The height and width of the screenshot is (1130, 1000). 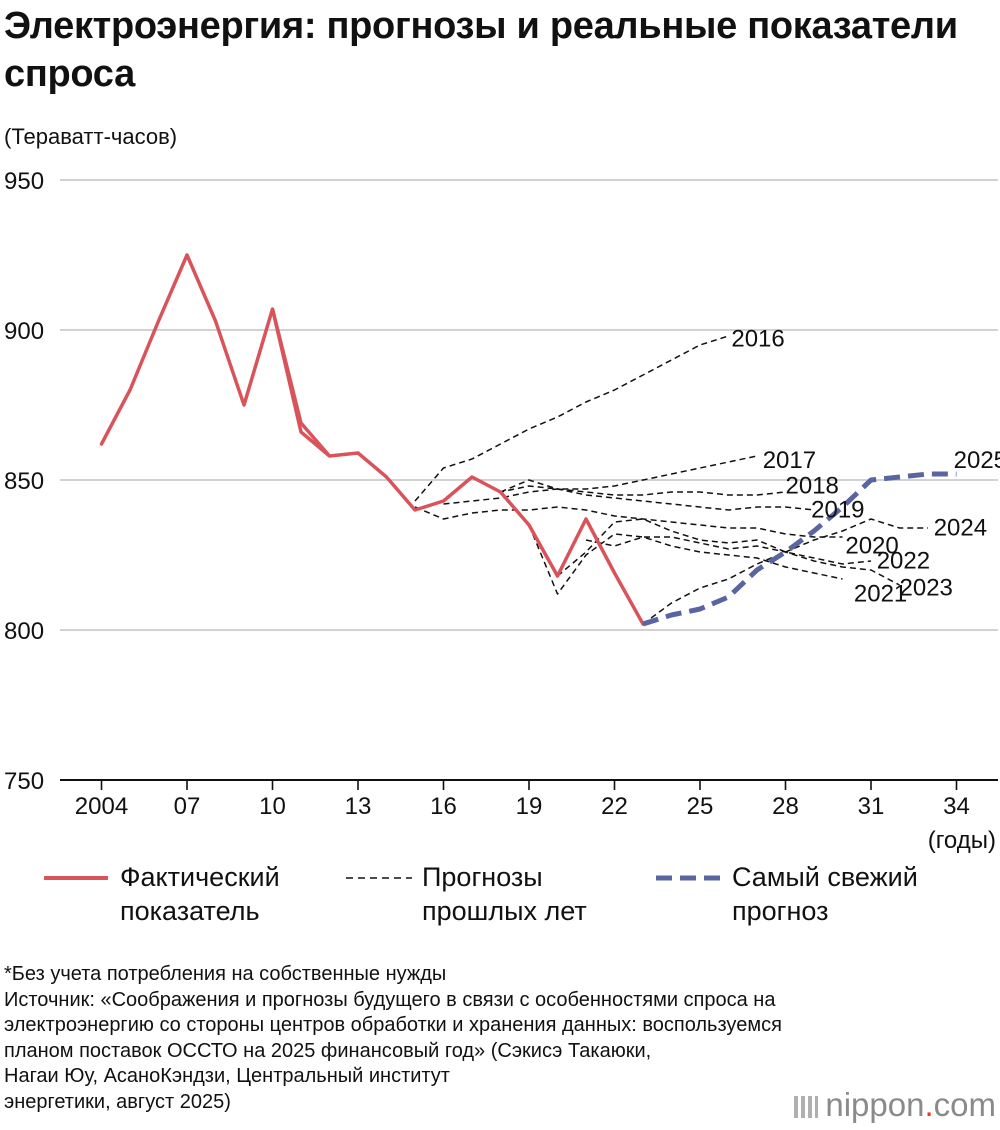 What do you see at coordinates (200, 894) in the screenshot?
I see `legend-label-actual: Фактический показатель` at bounding box center [200, 894].